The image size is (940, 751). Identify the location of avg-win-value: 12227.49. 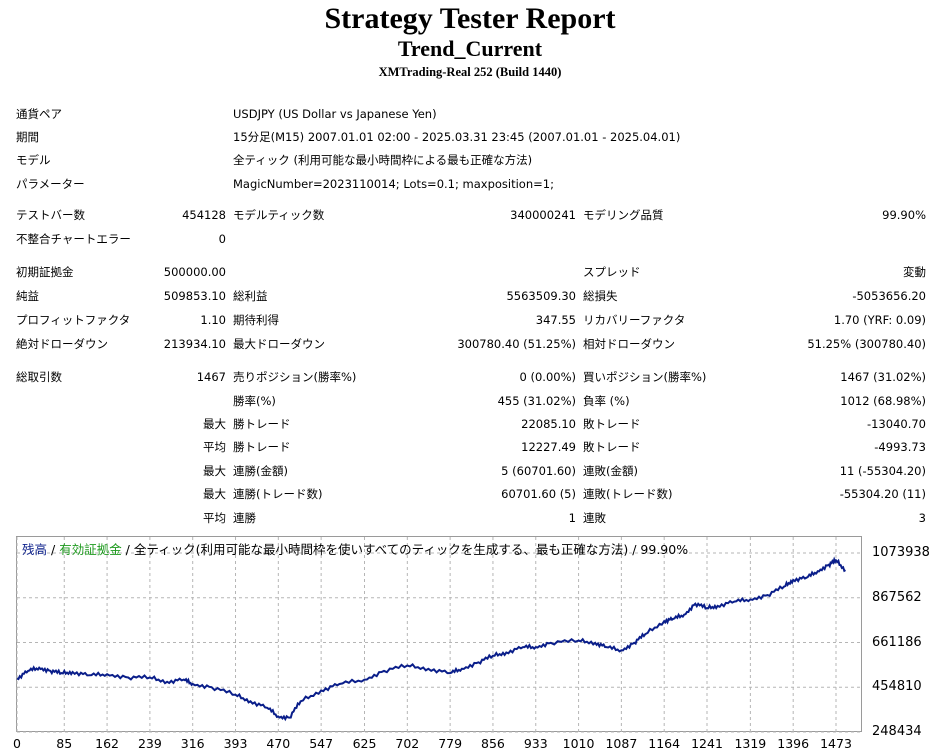
(548, 447).